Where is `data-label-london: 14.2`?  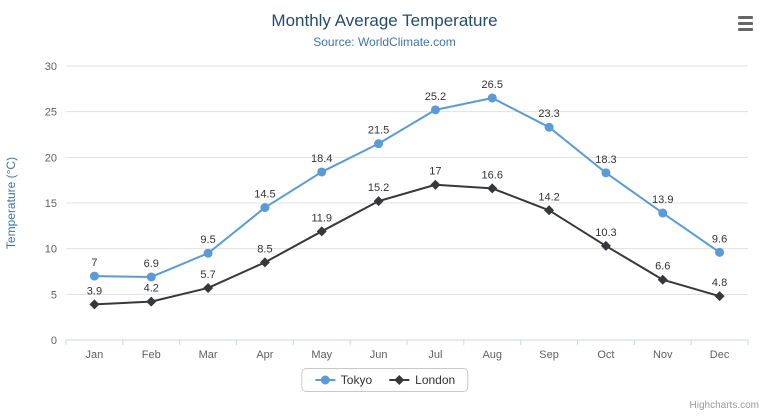
data-label-london: 14.2 is located at coordinates (548, 197).